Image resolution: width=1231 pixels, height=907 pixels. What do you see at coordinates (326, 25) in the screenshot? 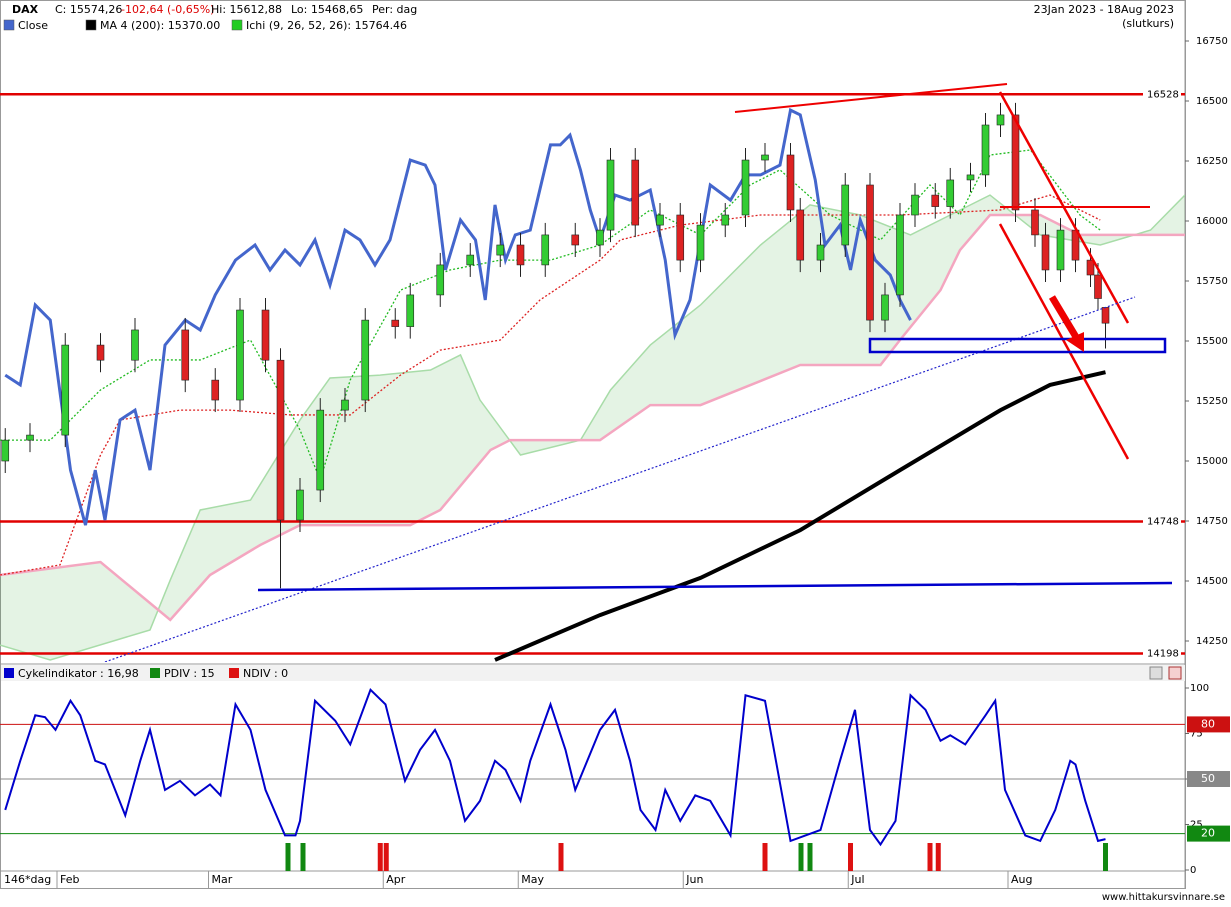
I see `legend-label: Ichi (9, 26, 52, 26): 15764.46` at bounding box center [326, 25].